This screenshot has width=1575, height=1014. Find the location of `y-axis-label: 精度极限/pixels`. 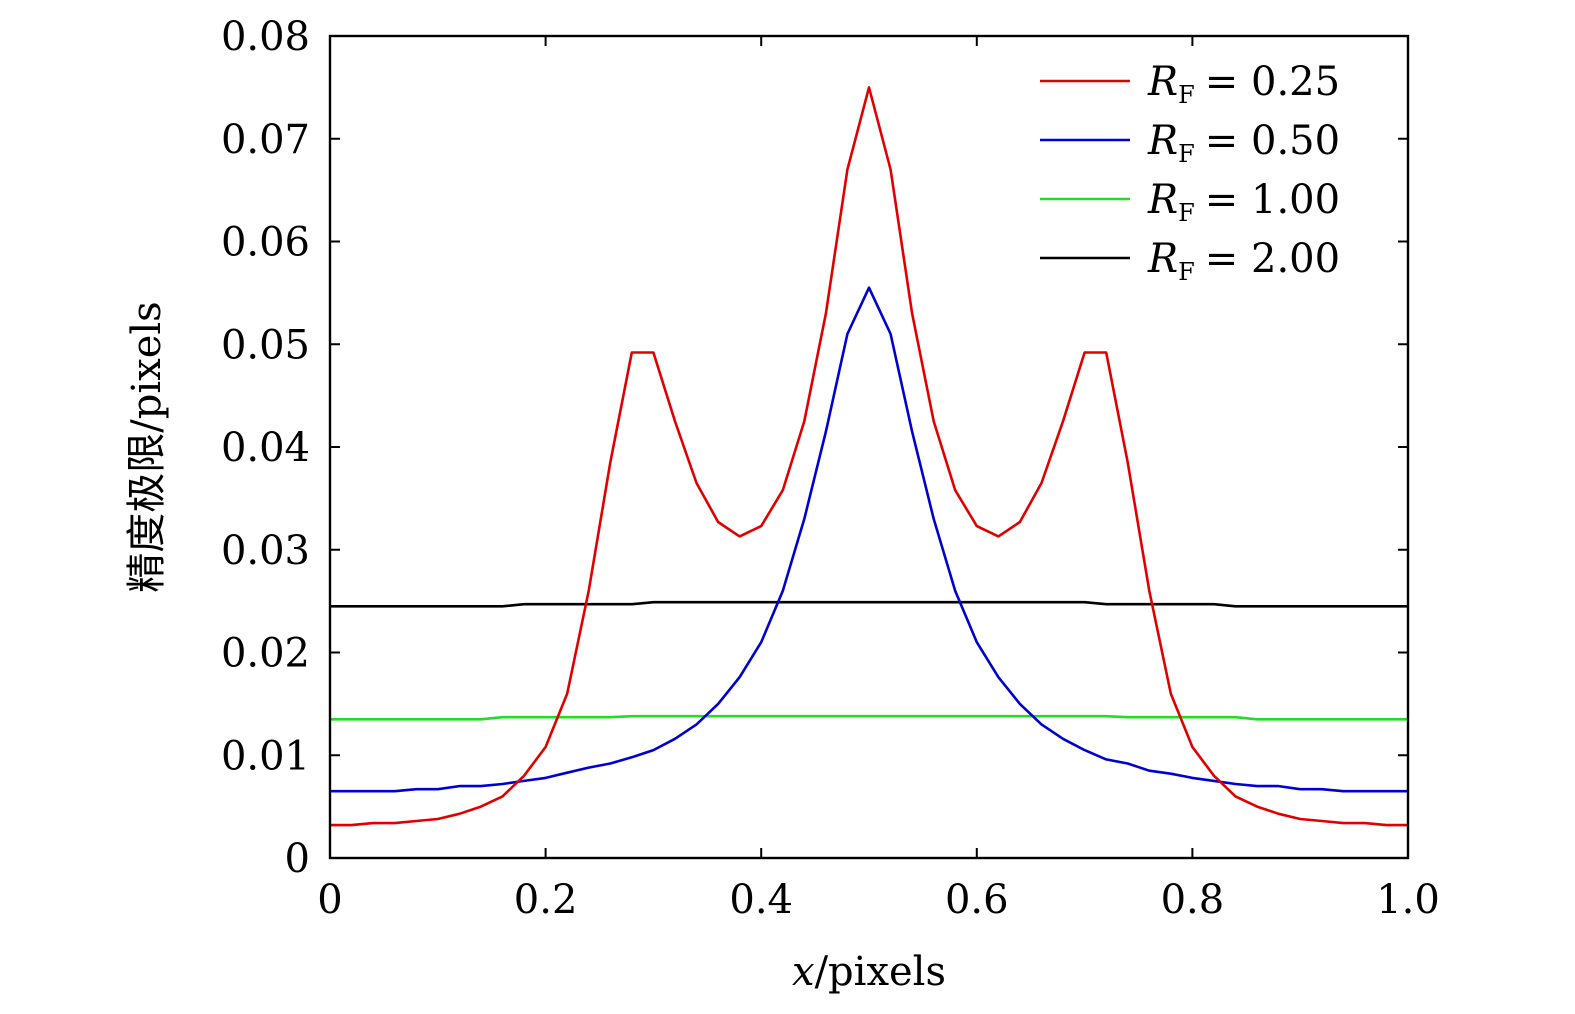

y-axis-label: 精度极限/pixels is located at coordinates (147, 446).